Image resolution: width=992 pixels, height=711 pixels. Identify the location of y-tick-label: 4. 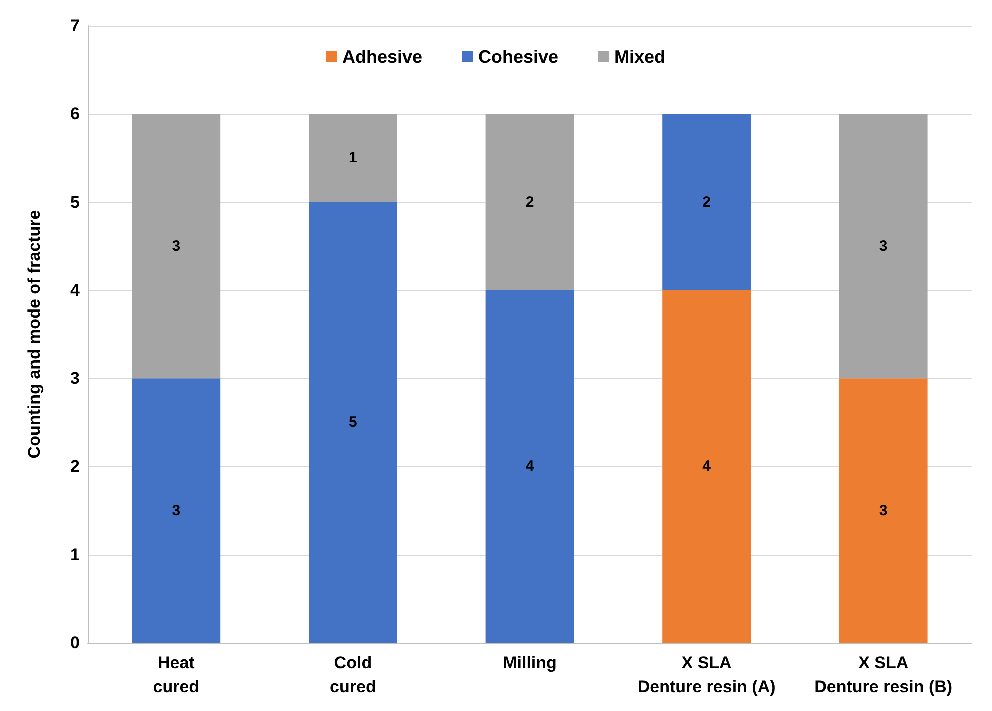
(75, 290).